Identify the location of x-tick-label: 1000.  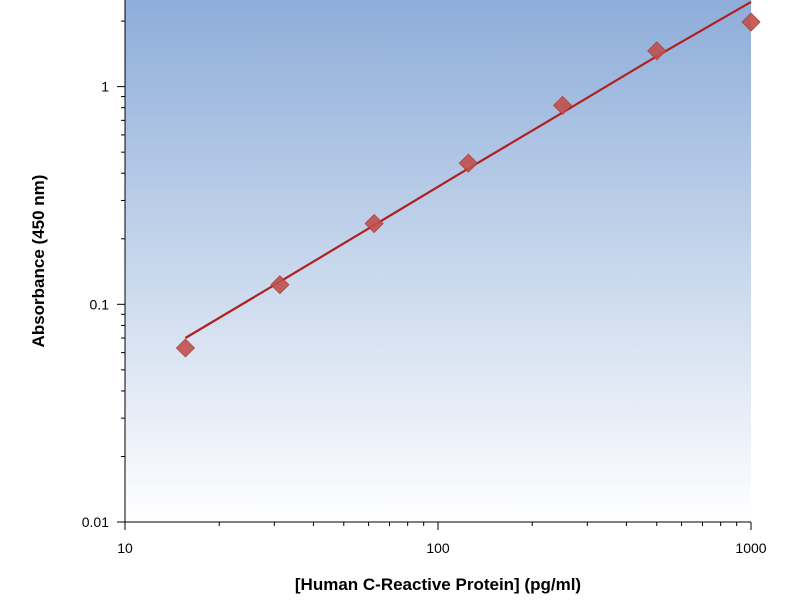
(750, 548).